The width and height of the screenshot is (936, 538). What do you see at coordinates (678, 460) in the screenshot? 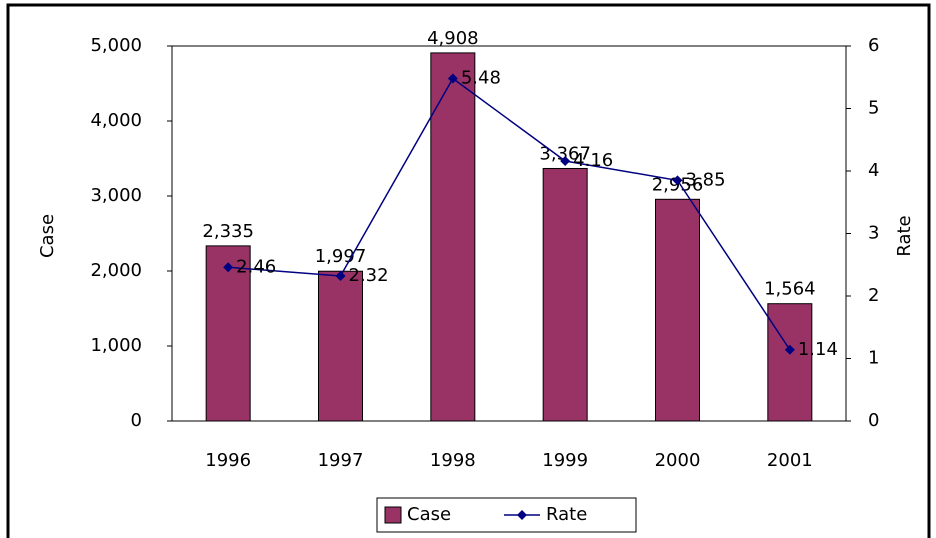
I see `x-tick-label: 2000` at bounding box center [678, 460].